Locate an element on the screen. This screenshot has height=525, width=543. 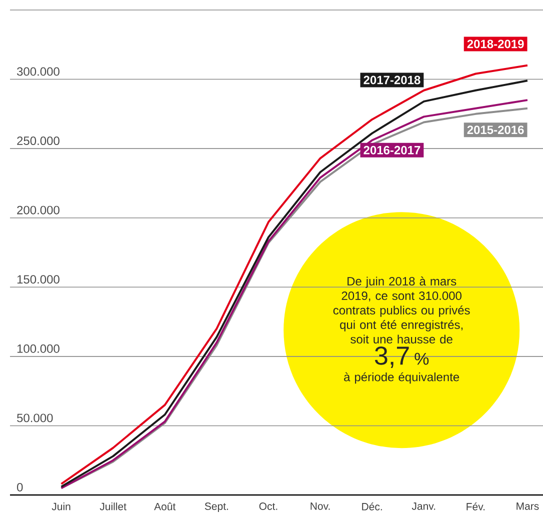
y-tick-label: 300.000 is located at coordinates (38, 71).